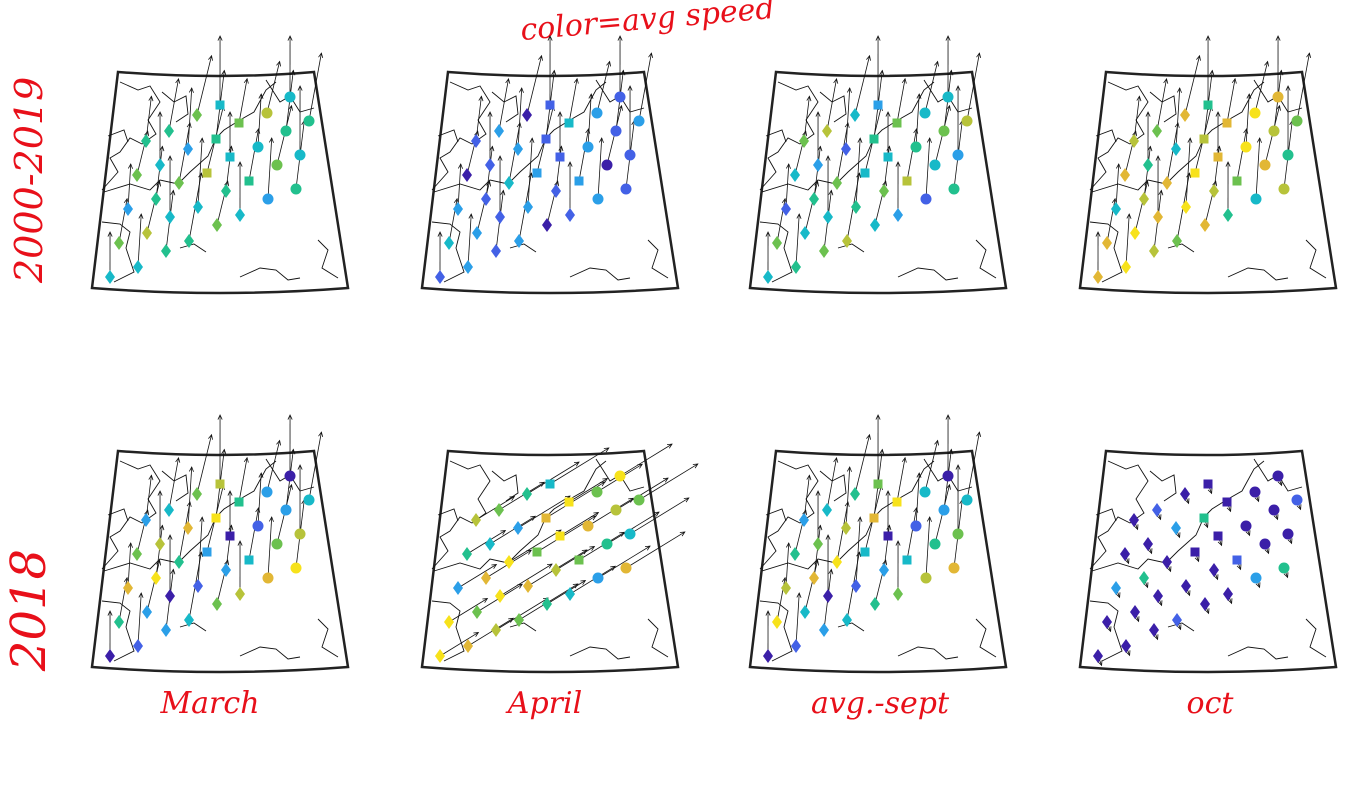 The height and width of the screenshot is (802, 1367). I want to click on row-label-2000-2019: 2000-2019, so click(29, 179).